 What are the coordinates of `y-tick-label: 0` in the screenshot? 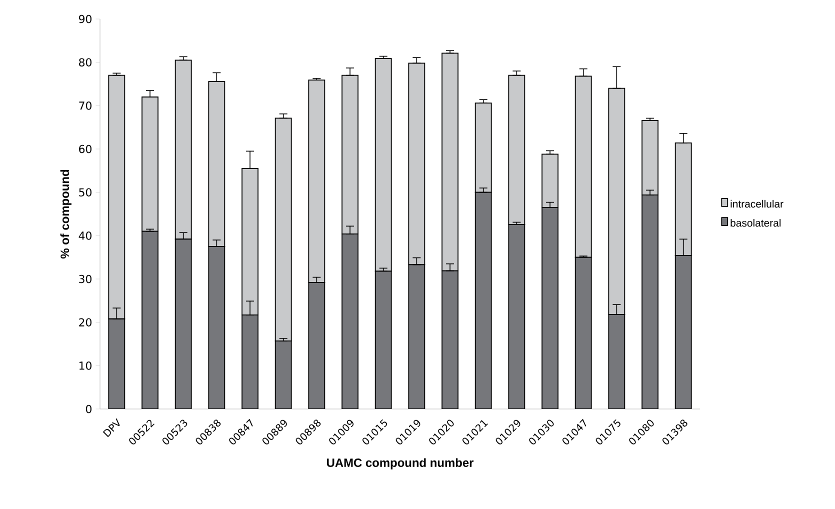 It's located at (89, 409).